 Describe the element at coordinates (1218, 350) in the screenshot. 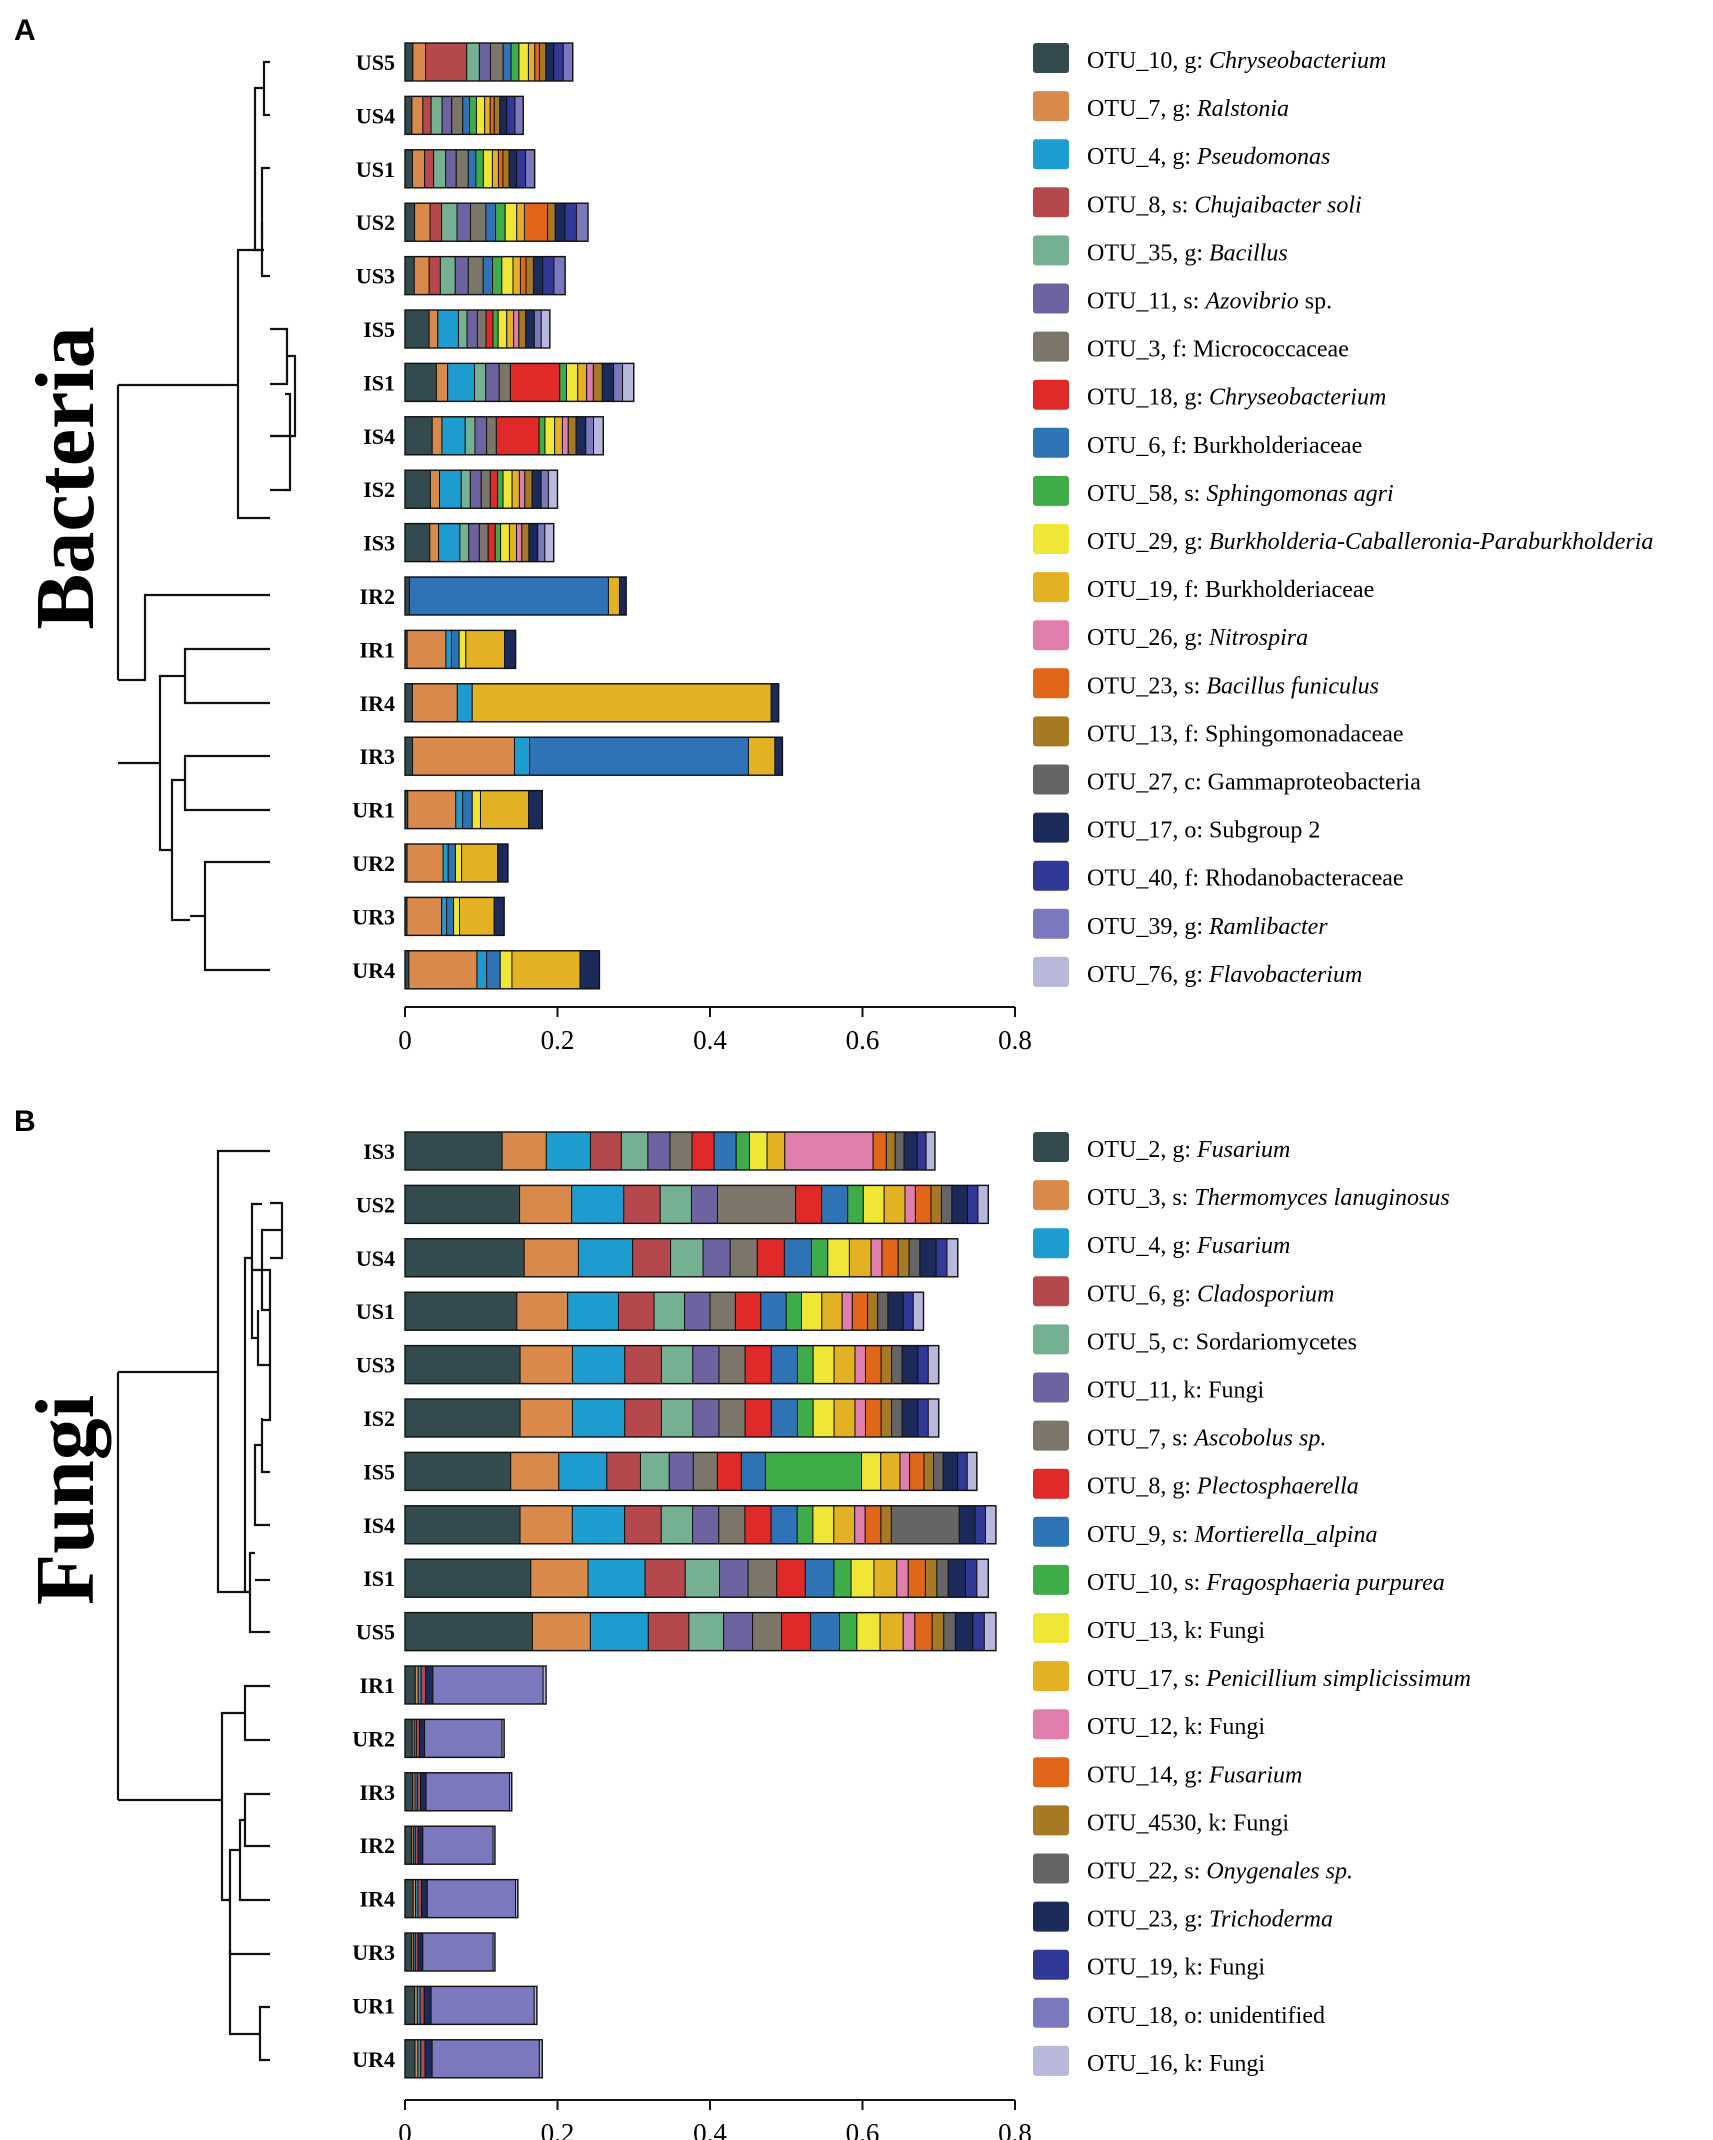

I see `legend-label: OTU_3, f: Micrococcaceae` at that location.